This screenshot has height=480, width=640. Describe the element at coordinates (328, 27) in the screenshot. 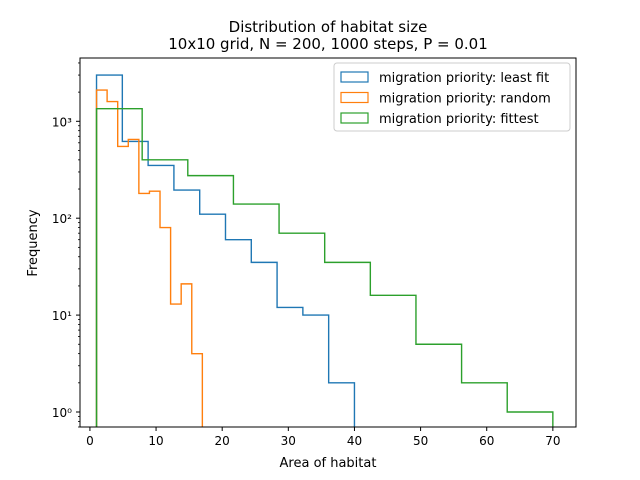

I see `chart-title: Distribution of habitat size` at that location.